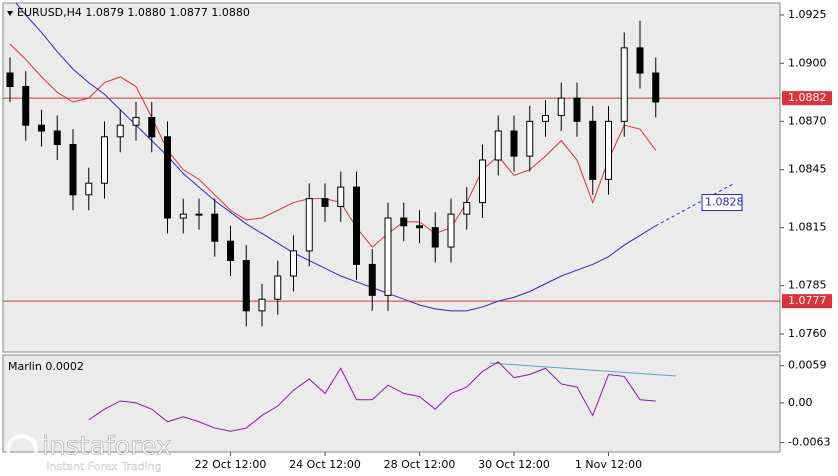 The width and height of the screenshot is (838, 476). I want to click on x-tick-label: 28 Oct 12:00, so click(420, 464).